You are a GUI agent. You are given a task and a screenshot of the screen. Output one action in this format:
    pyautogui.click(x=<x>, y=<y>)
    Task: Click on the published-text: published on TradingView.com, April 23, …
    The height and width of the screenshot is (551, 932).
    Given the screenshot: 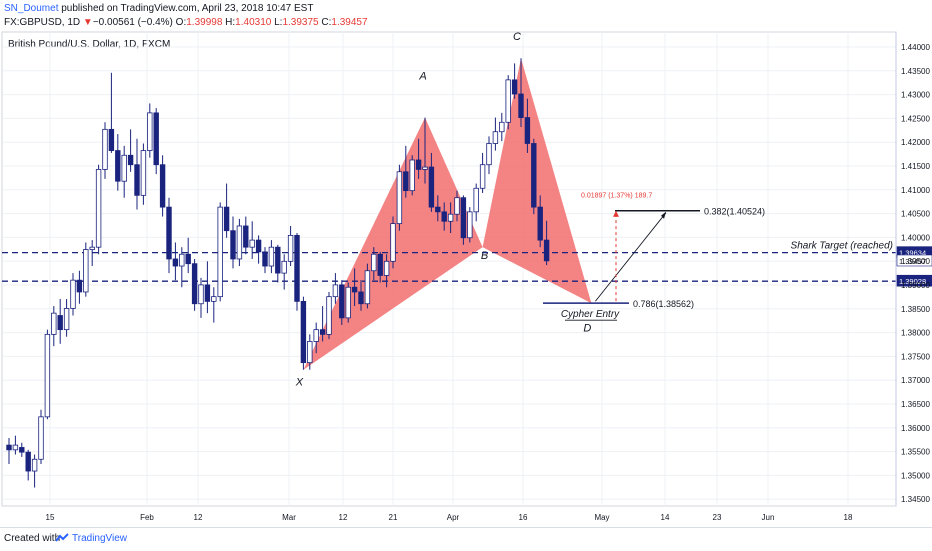 What is the action you would take?
    pyautogui.click(x=187, y=8)
    